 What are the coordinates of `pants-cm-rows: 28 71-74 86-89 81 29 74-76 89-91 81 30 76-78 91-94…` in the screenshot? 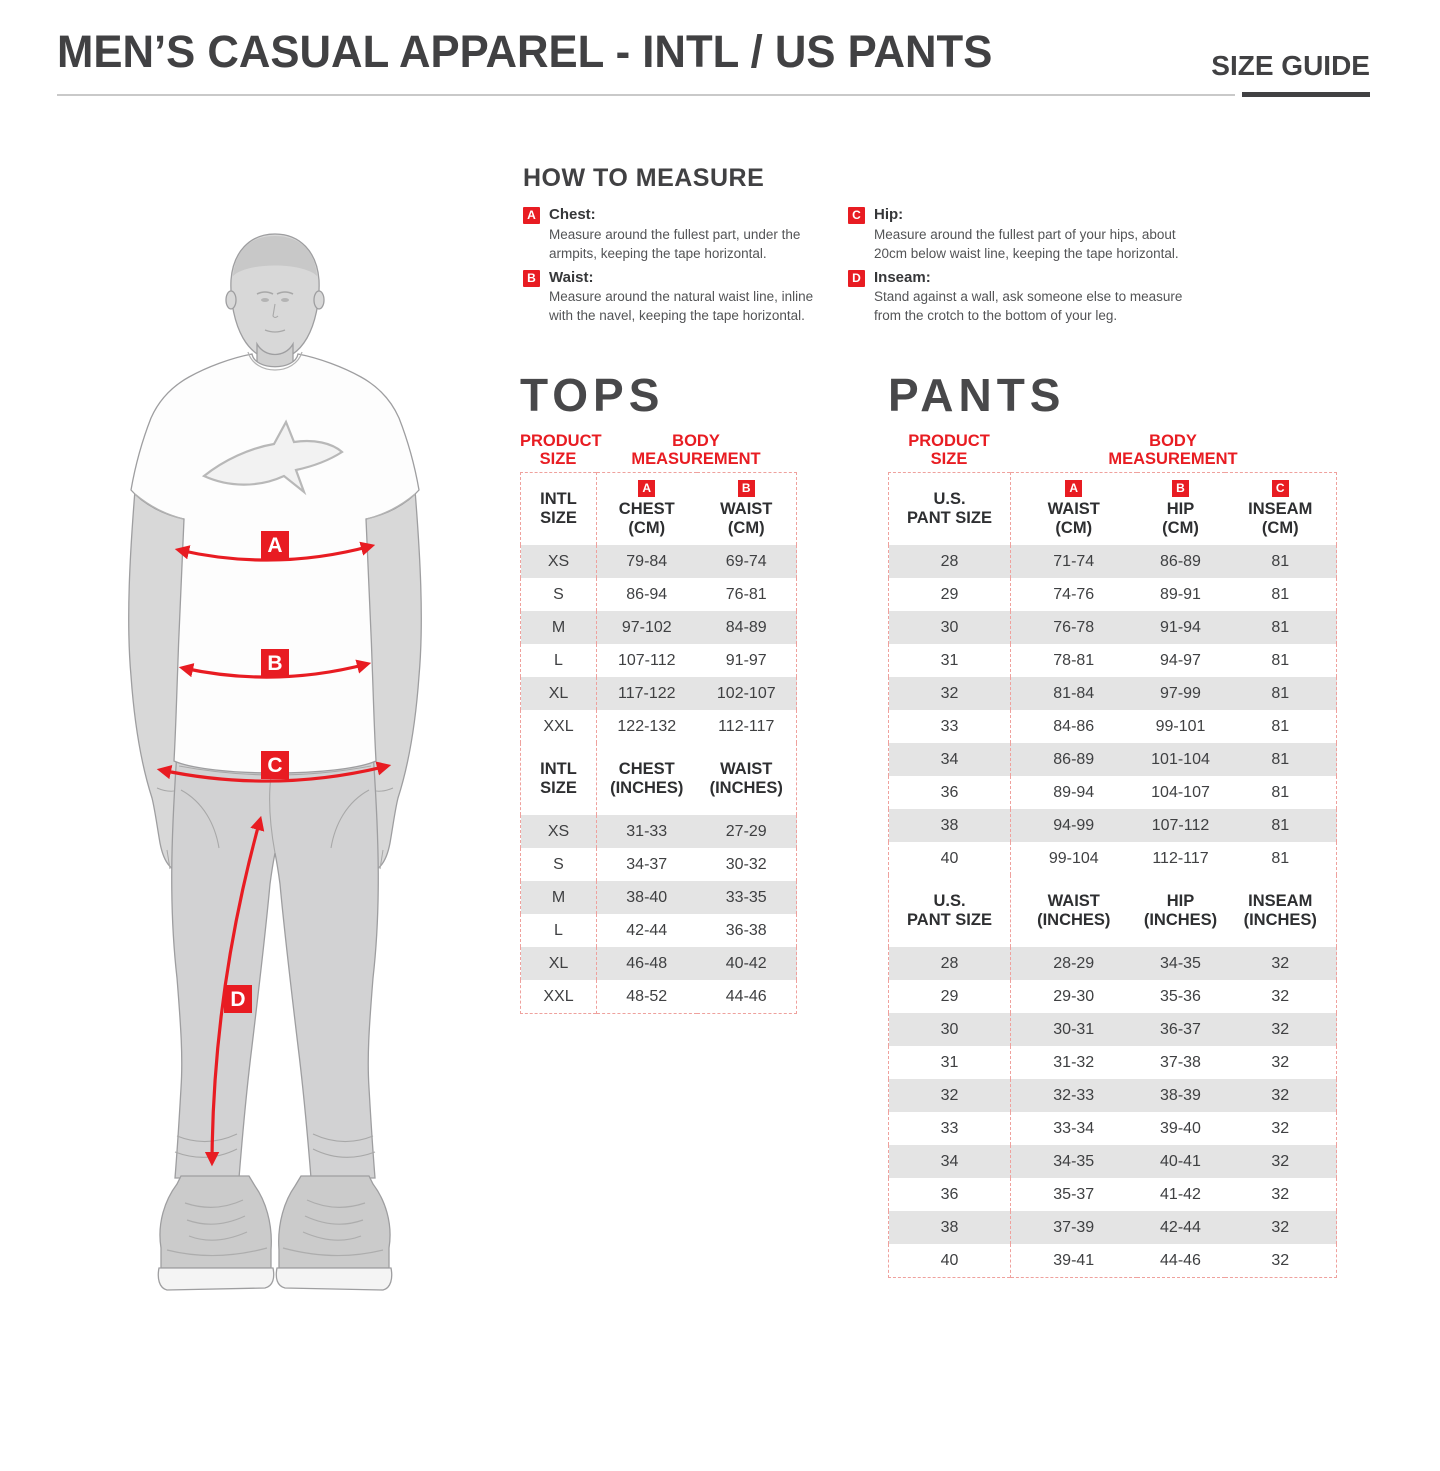 It's located at (1112, 710).